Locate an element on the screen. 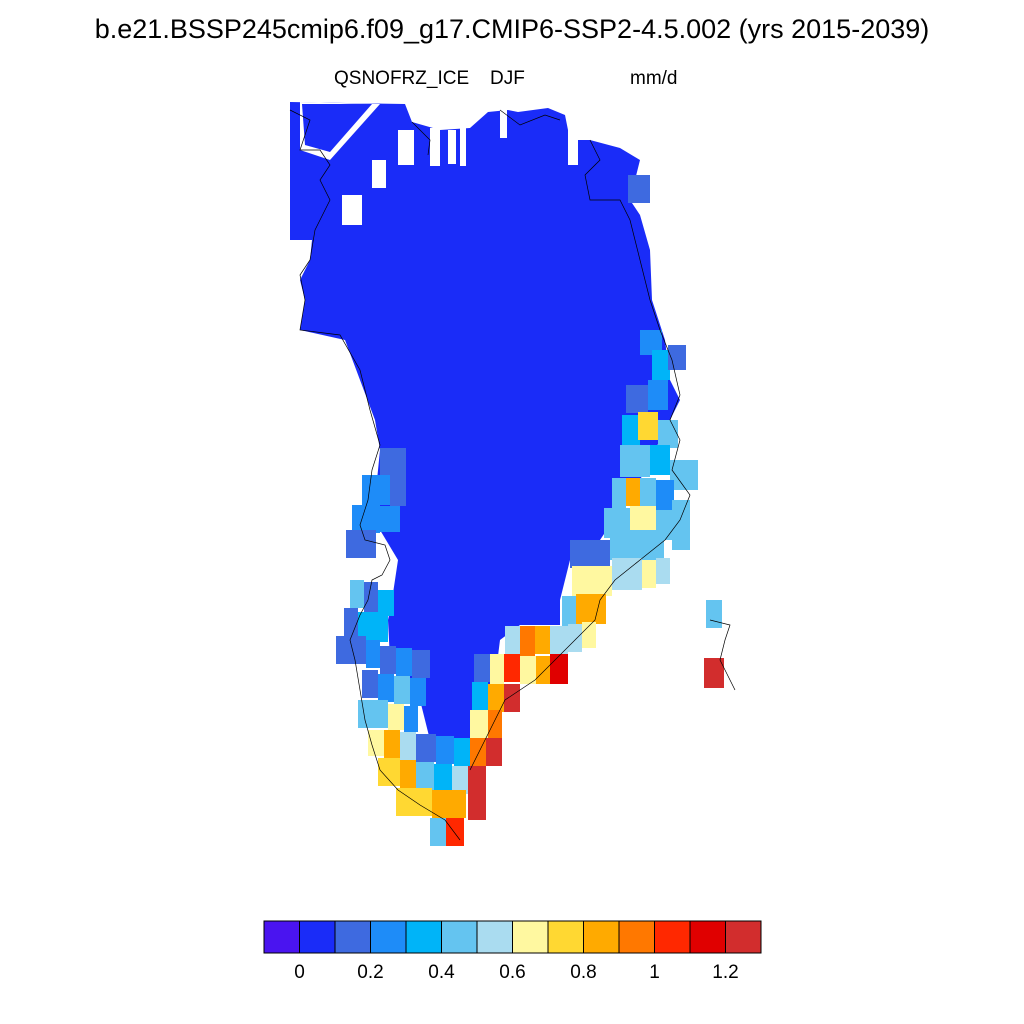 The height and width of the screenshot is (1024, 1024). colorbar-tick-label: 1.2 is located at coordinates (725, 972).